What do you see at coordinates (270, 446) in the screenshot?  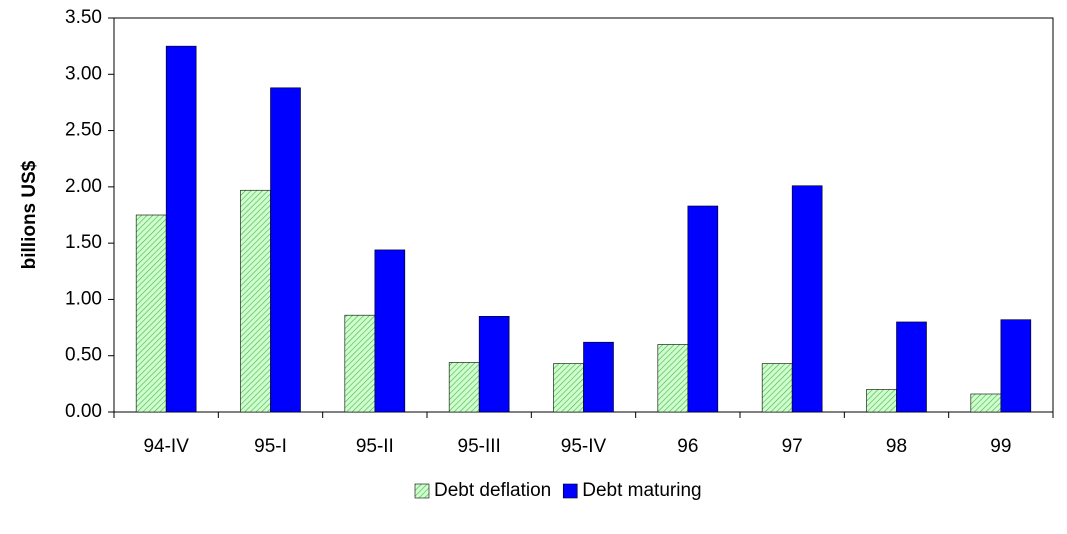 I see `x-tick-label: 95-I` at bounding box center [270, 446].